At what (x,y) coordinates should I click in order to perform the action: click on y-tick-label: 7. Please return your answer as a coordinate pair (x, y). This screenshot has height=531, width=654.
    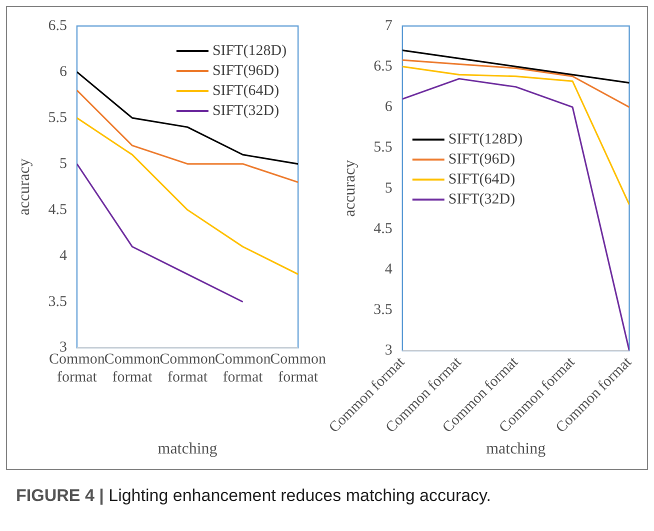
    Looking at the image, I should click on (388, 26).